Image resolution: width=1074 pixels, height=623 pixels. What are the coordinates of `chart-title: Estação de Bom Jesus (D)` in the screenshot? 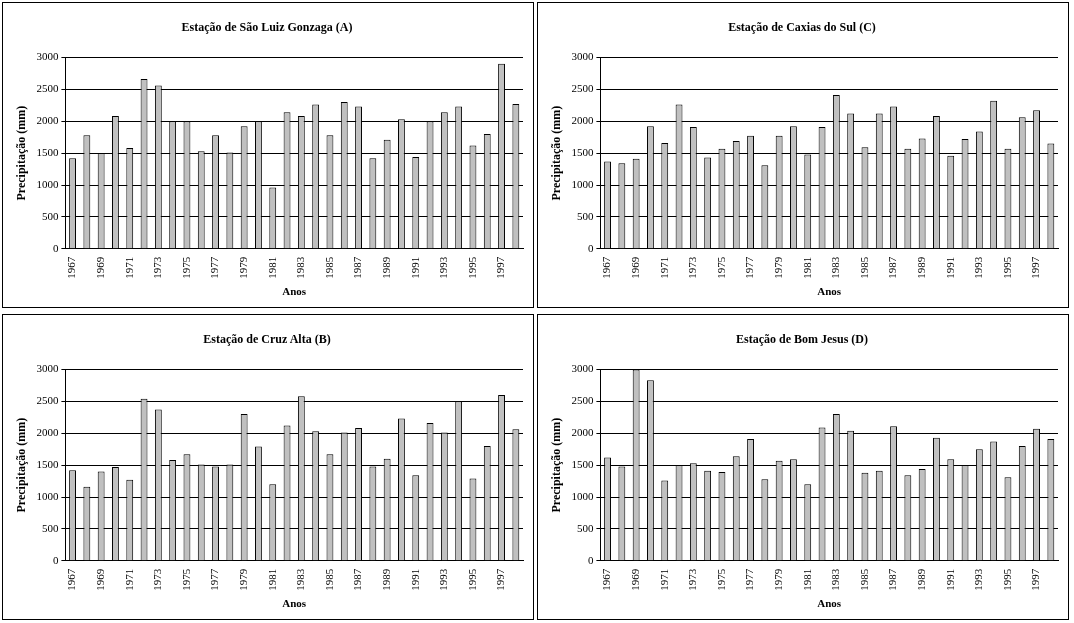 It's located at (802, 339).